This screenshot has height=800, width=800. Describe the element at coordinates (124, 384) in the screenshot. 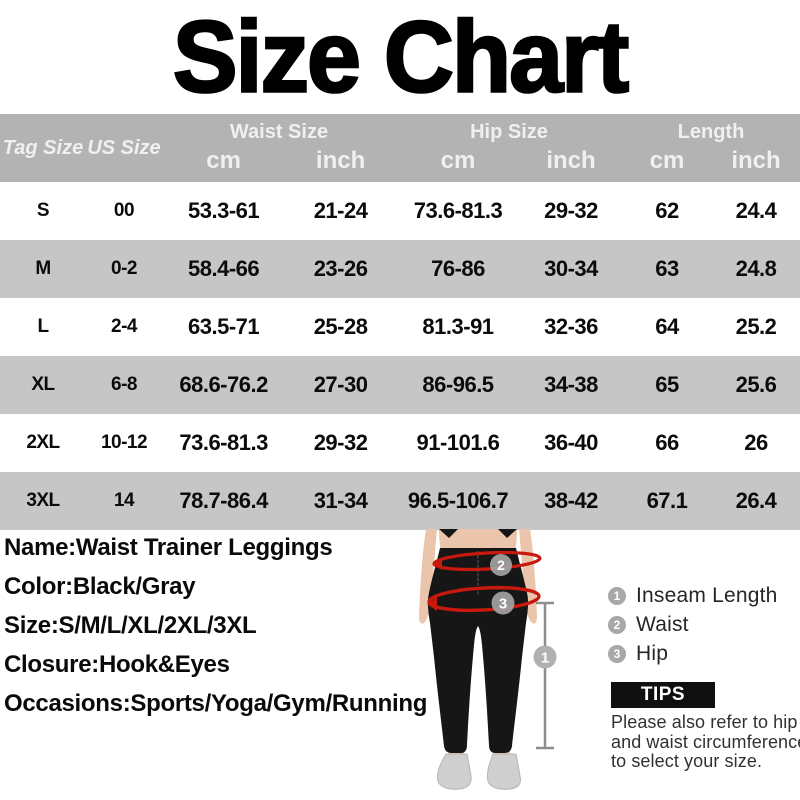

I see `table-cell: 6-8` at that location.